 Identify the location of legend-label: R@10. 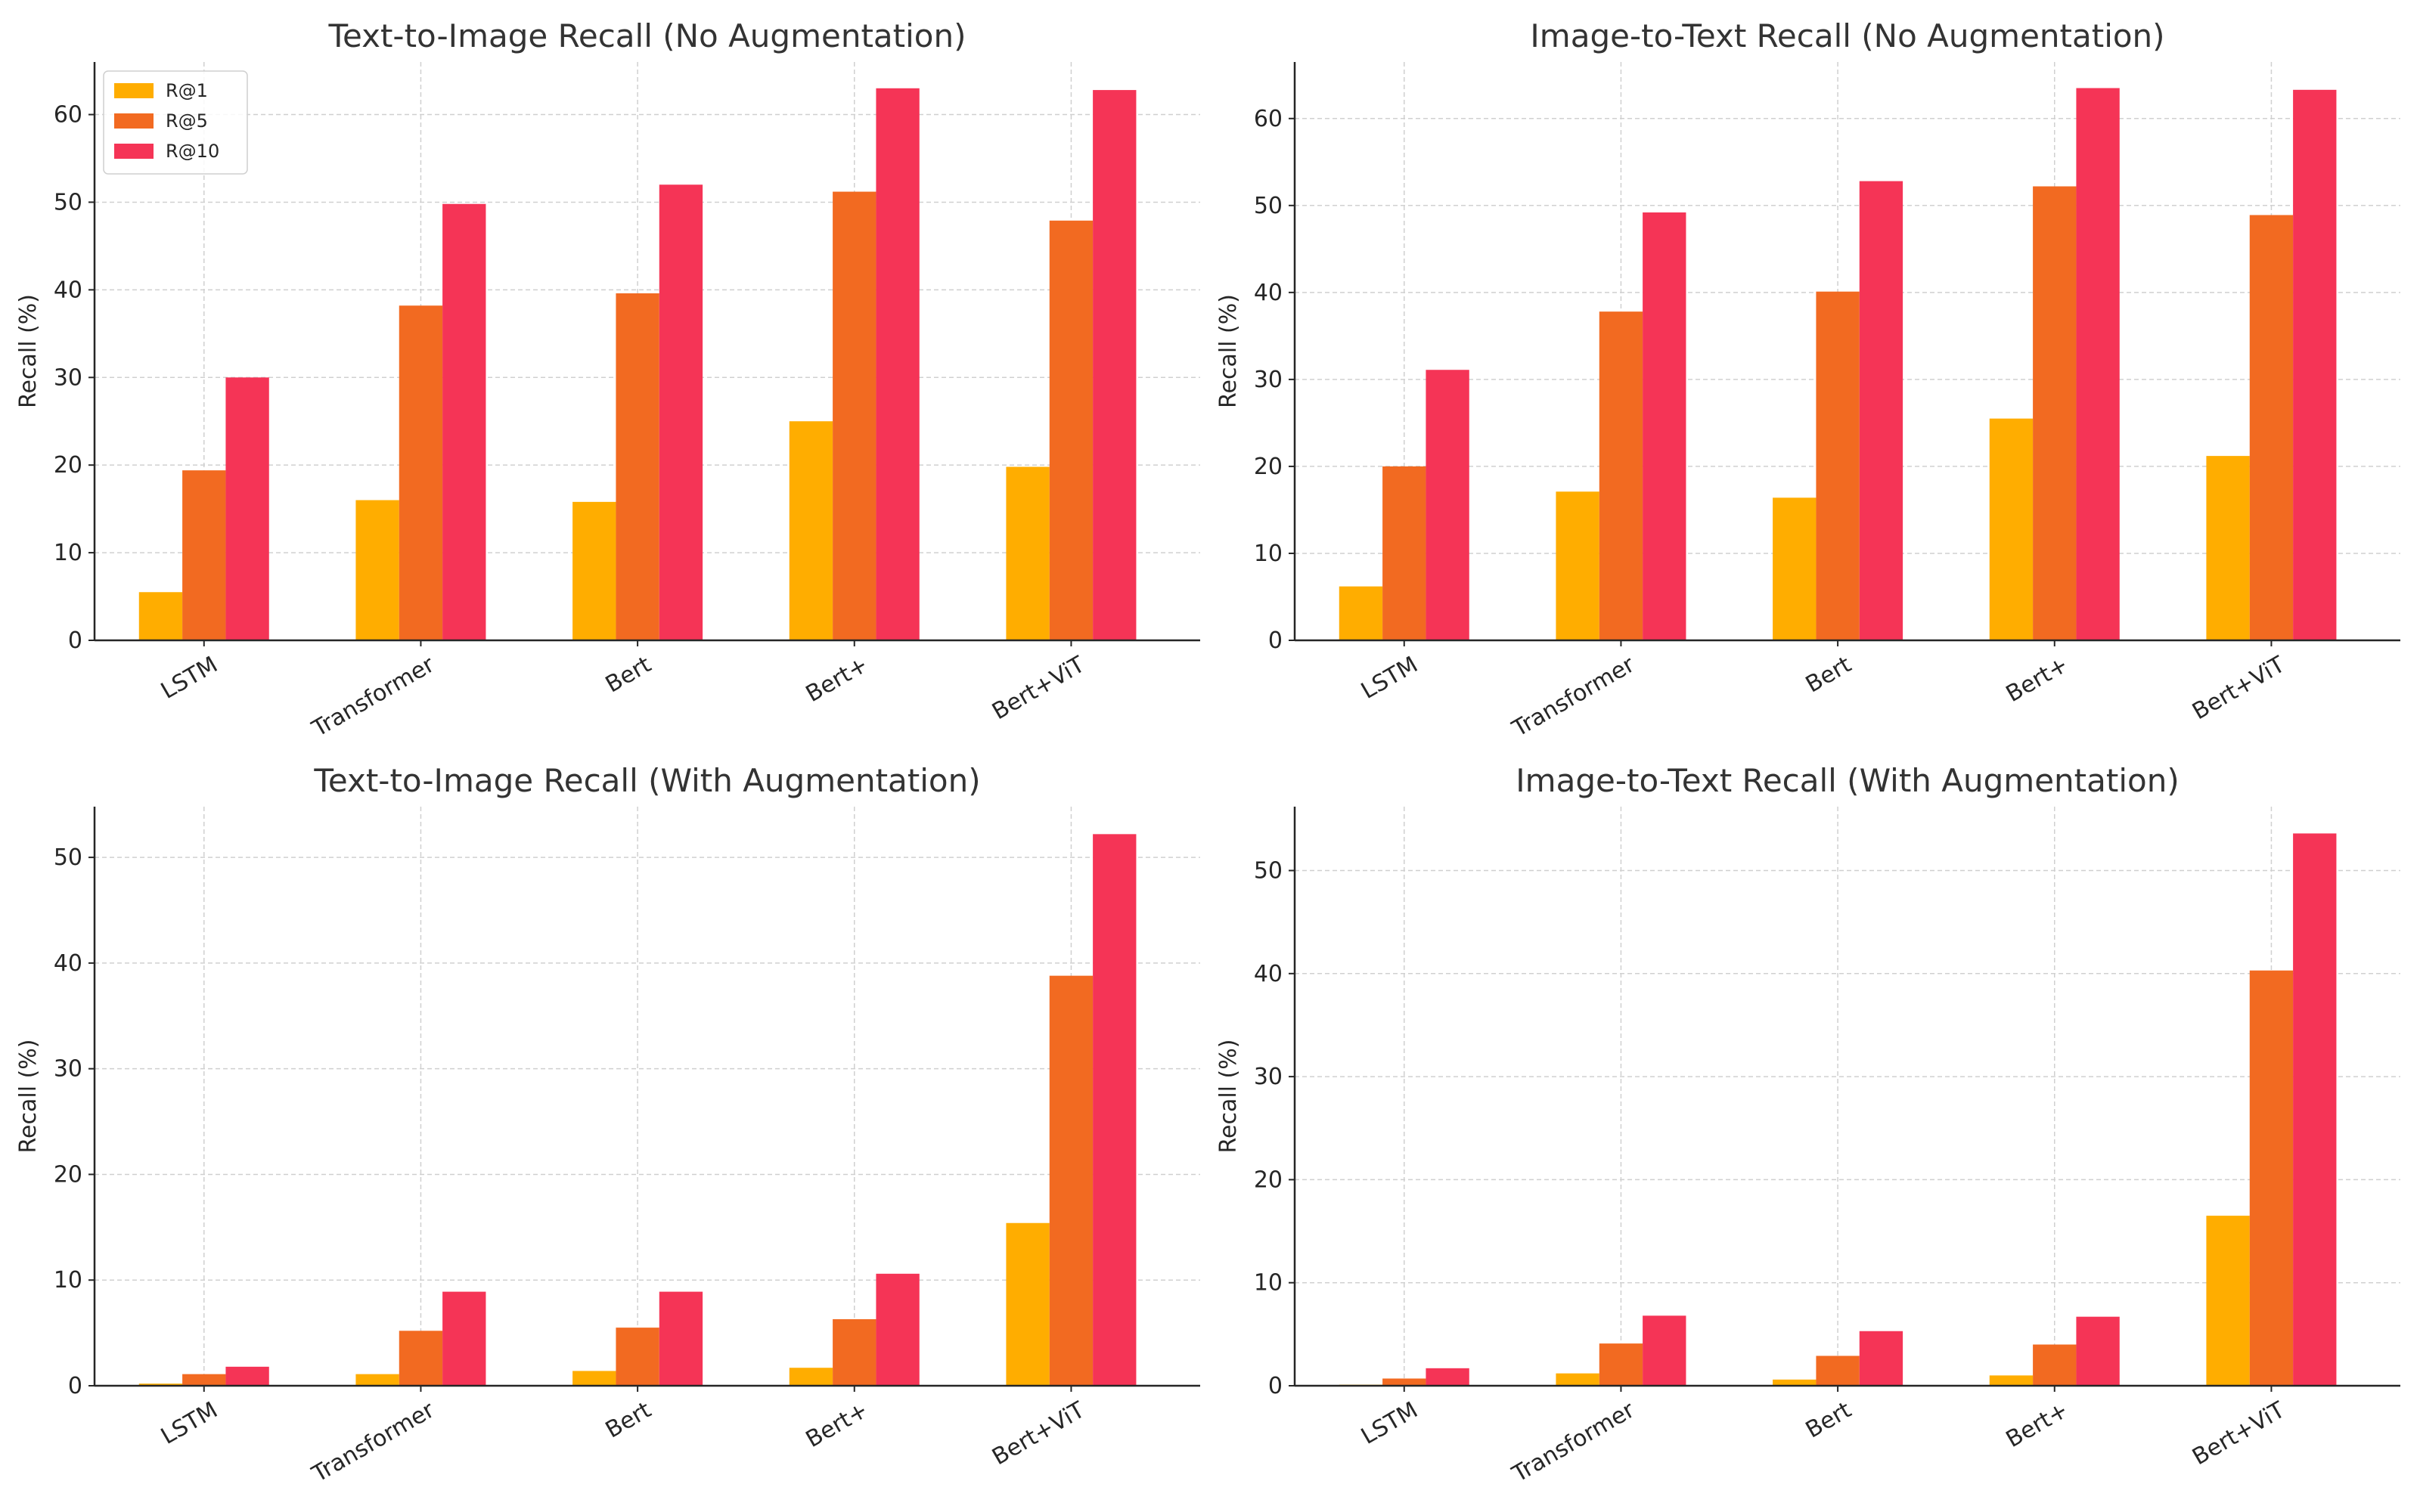
(192, 151).